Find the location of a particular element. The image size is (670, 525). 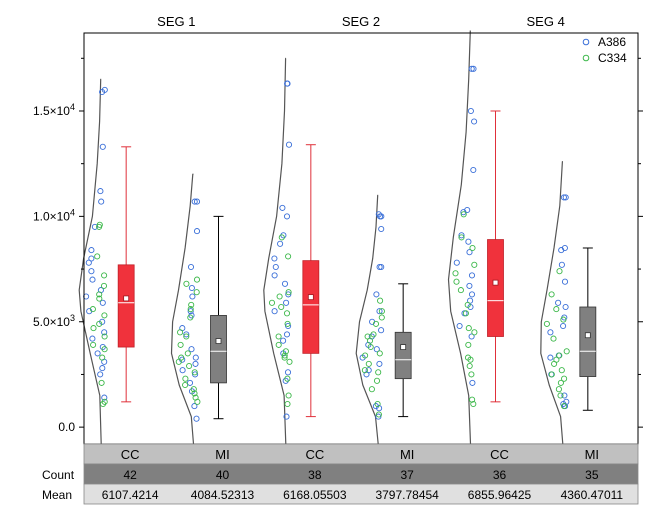

segment-labels: SEG 1 SEG 2 SEG 4 is located at coordinates (361, 21).